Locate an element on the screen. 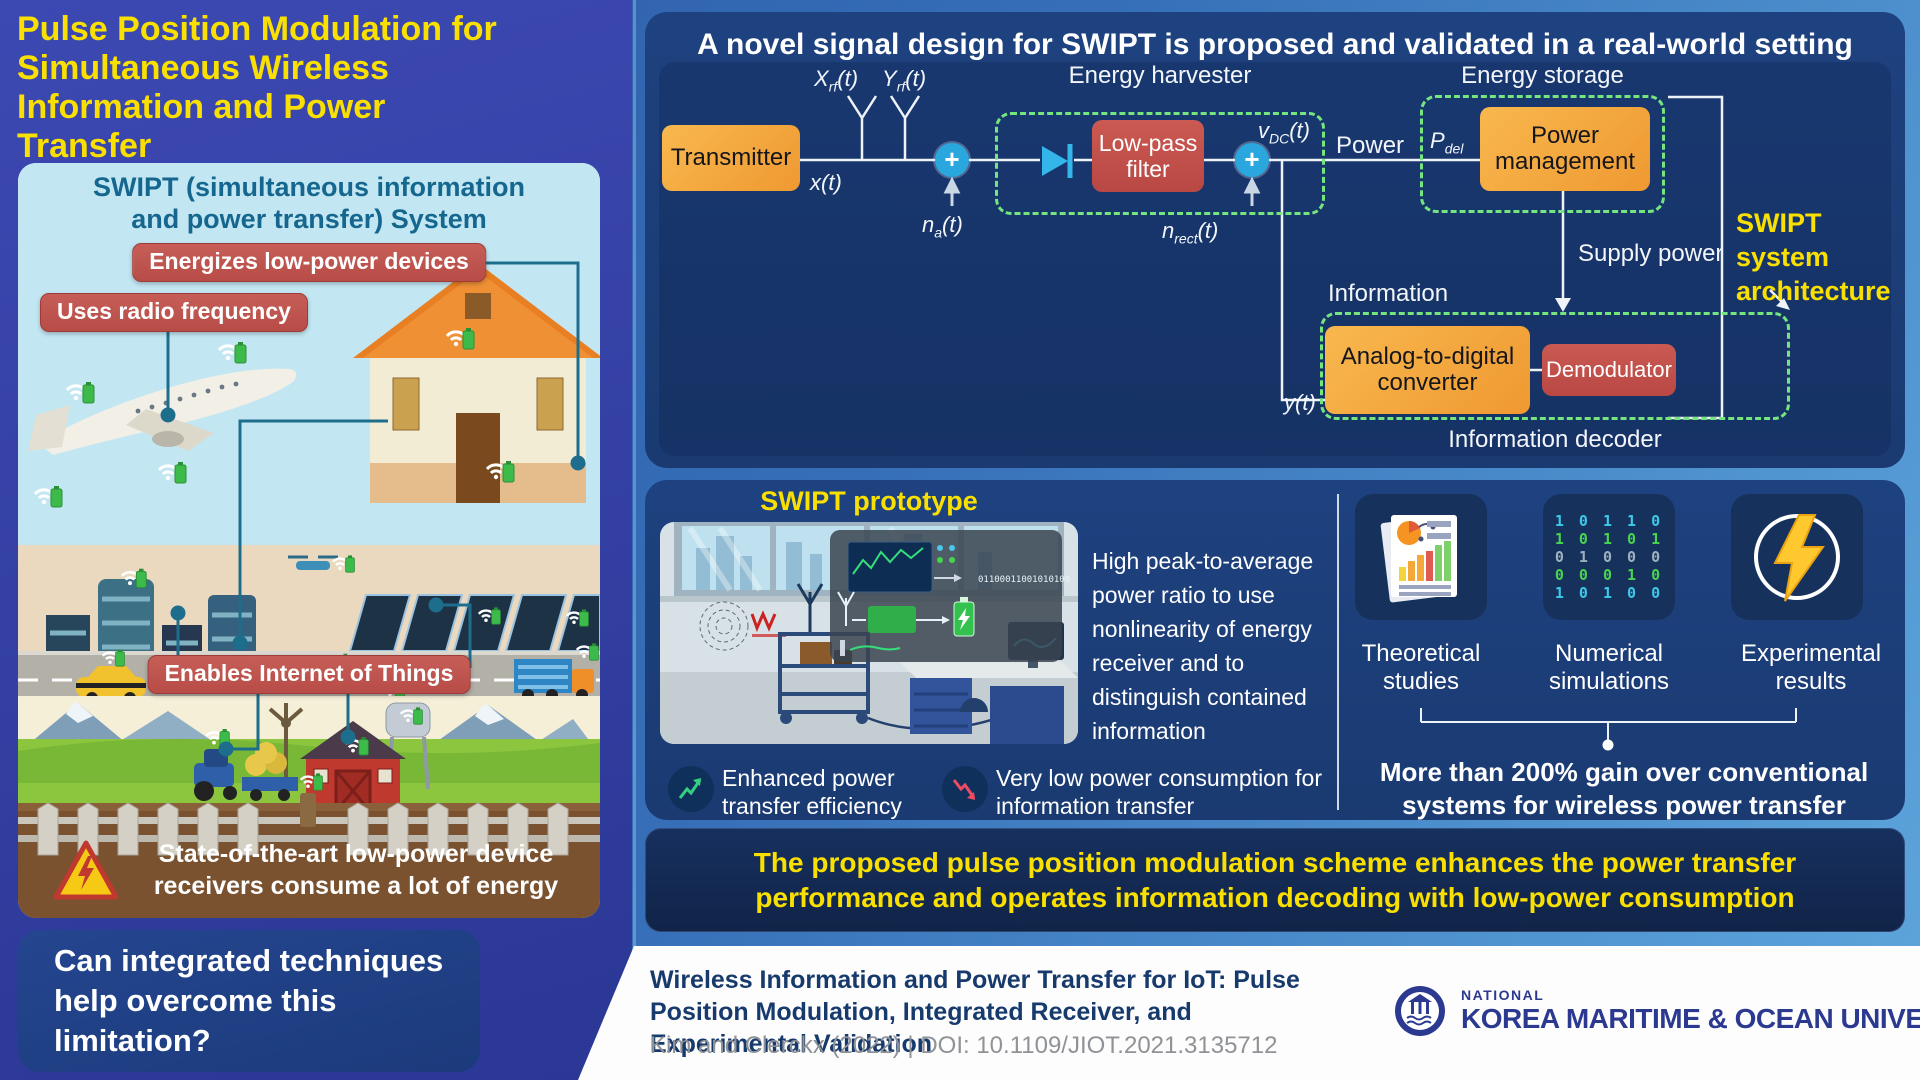  trend-down-icon is located at coordinates (965, 789).